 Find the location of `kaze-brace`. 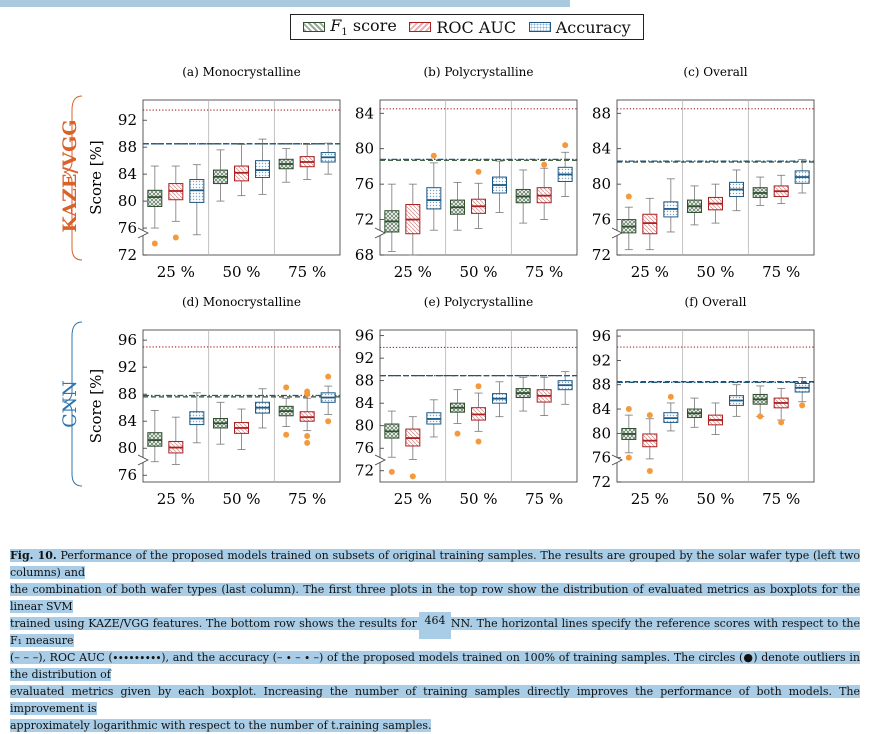

kaze-brace is located at coordinates (73, 178).